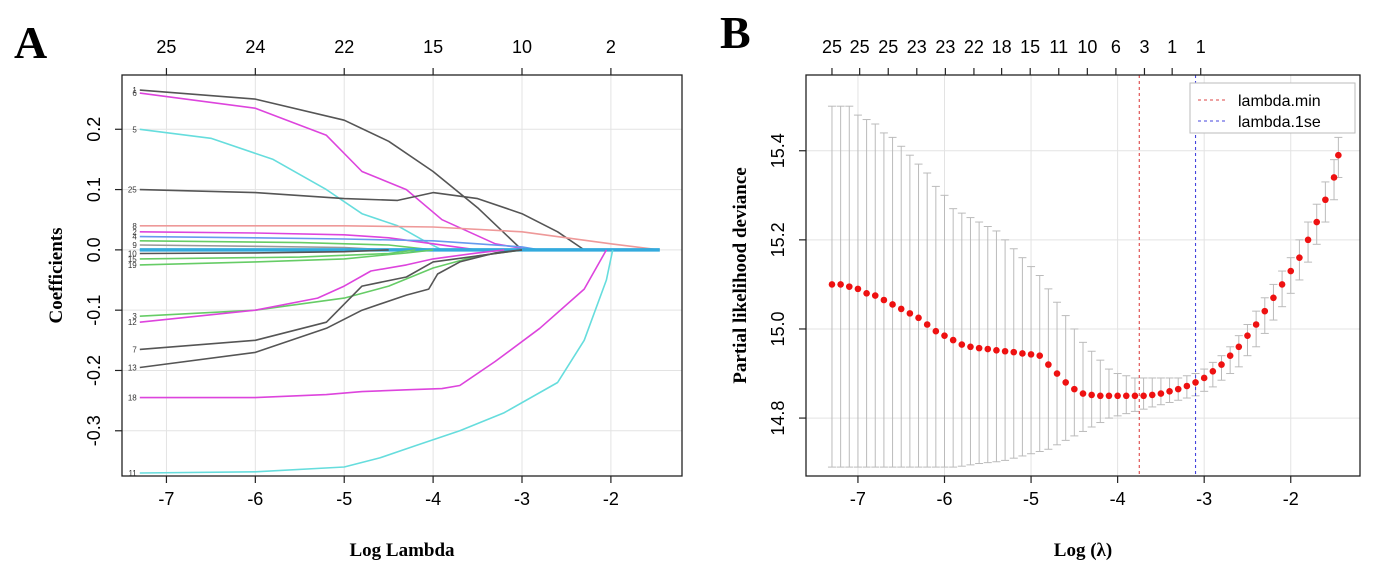 Image resolution: width=1374 pixels, height=582 pixels. Describe the element at coordinates (132, 398) in the screenshot. I see `coef-path-label: 18` at that location.